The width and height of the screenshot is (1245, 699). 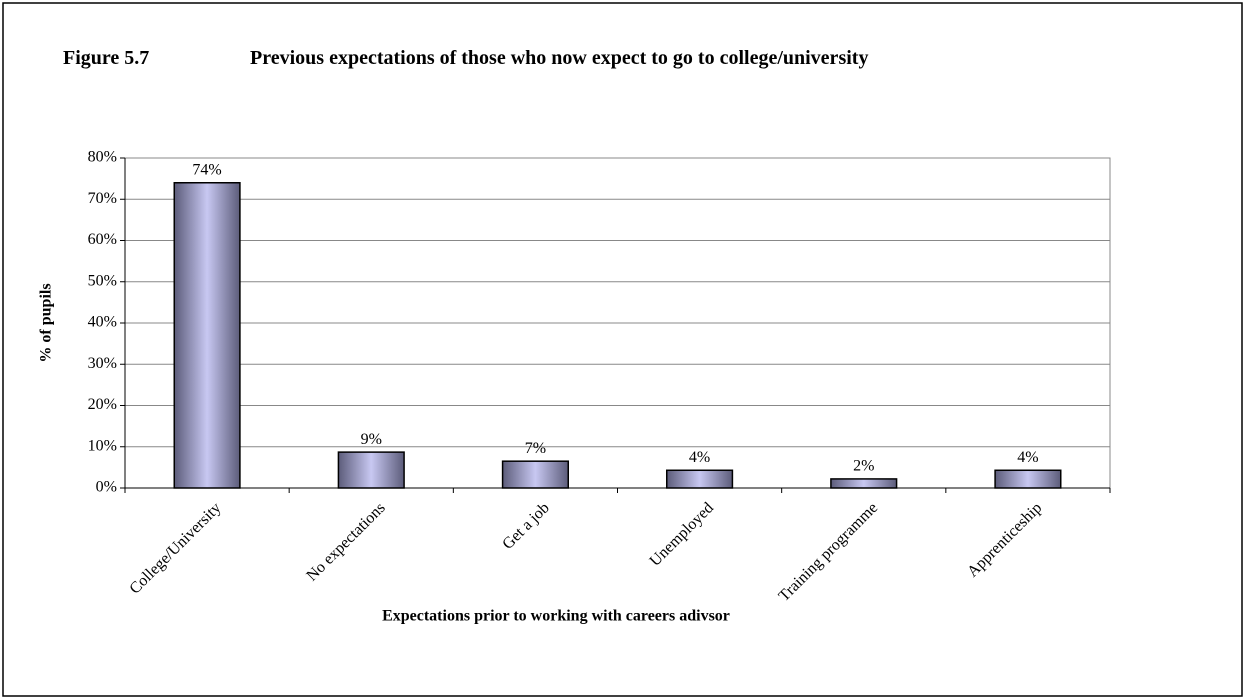 What do you see at coordinates (525, 525) in the screenshot?
I see `x-tick-label: Get a job` at bounding box center [525, 525].